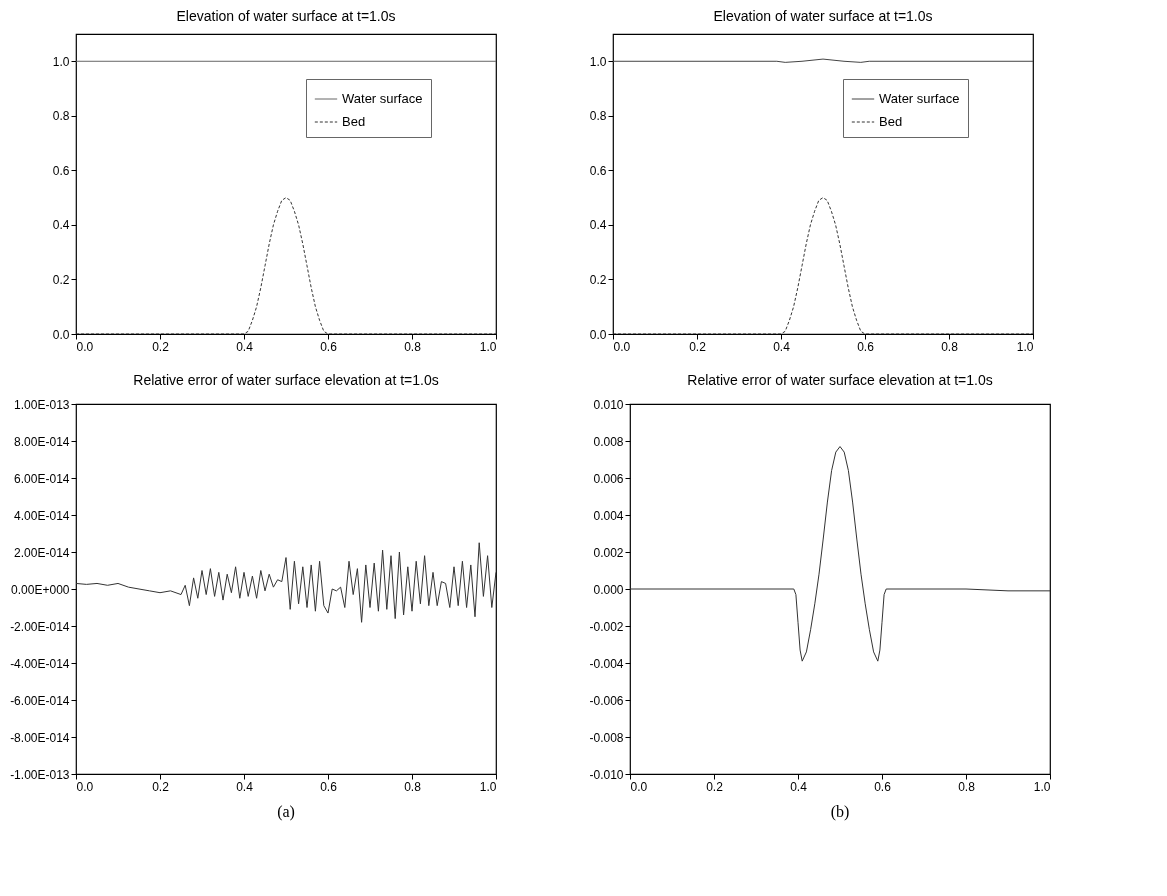 The image size is (1167, 896). I want to click on y-tick-label: 0.004, so click(608, 515).